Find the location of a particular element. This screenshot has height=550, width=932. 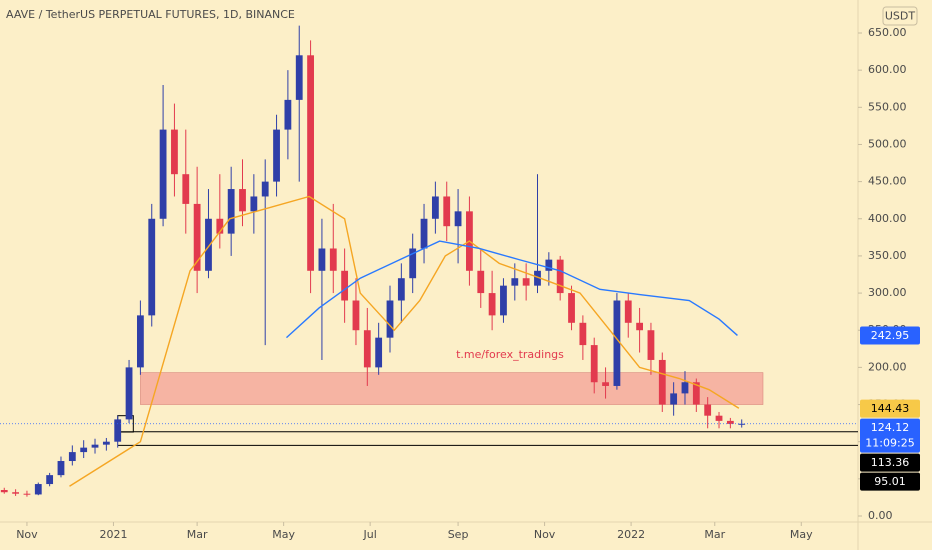

price-label: 144.43 is located at coordinates (890, 408).